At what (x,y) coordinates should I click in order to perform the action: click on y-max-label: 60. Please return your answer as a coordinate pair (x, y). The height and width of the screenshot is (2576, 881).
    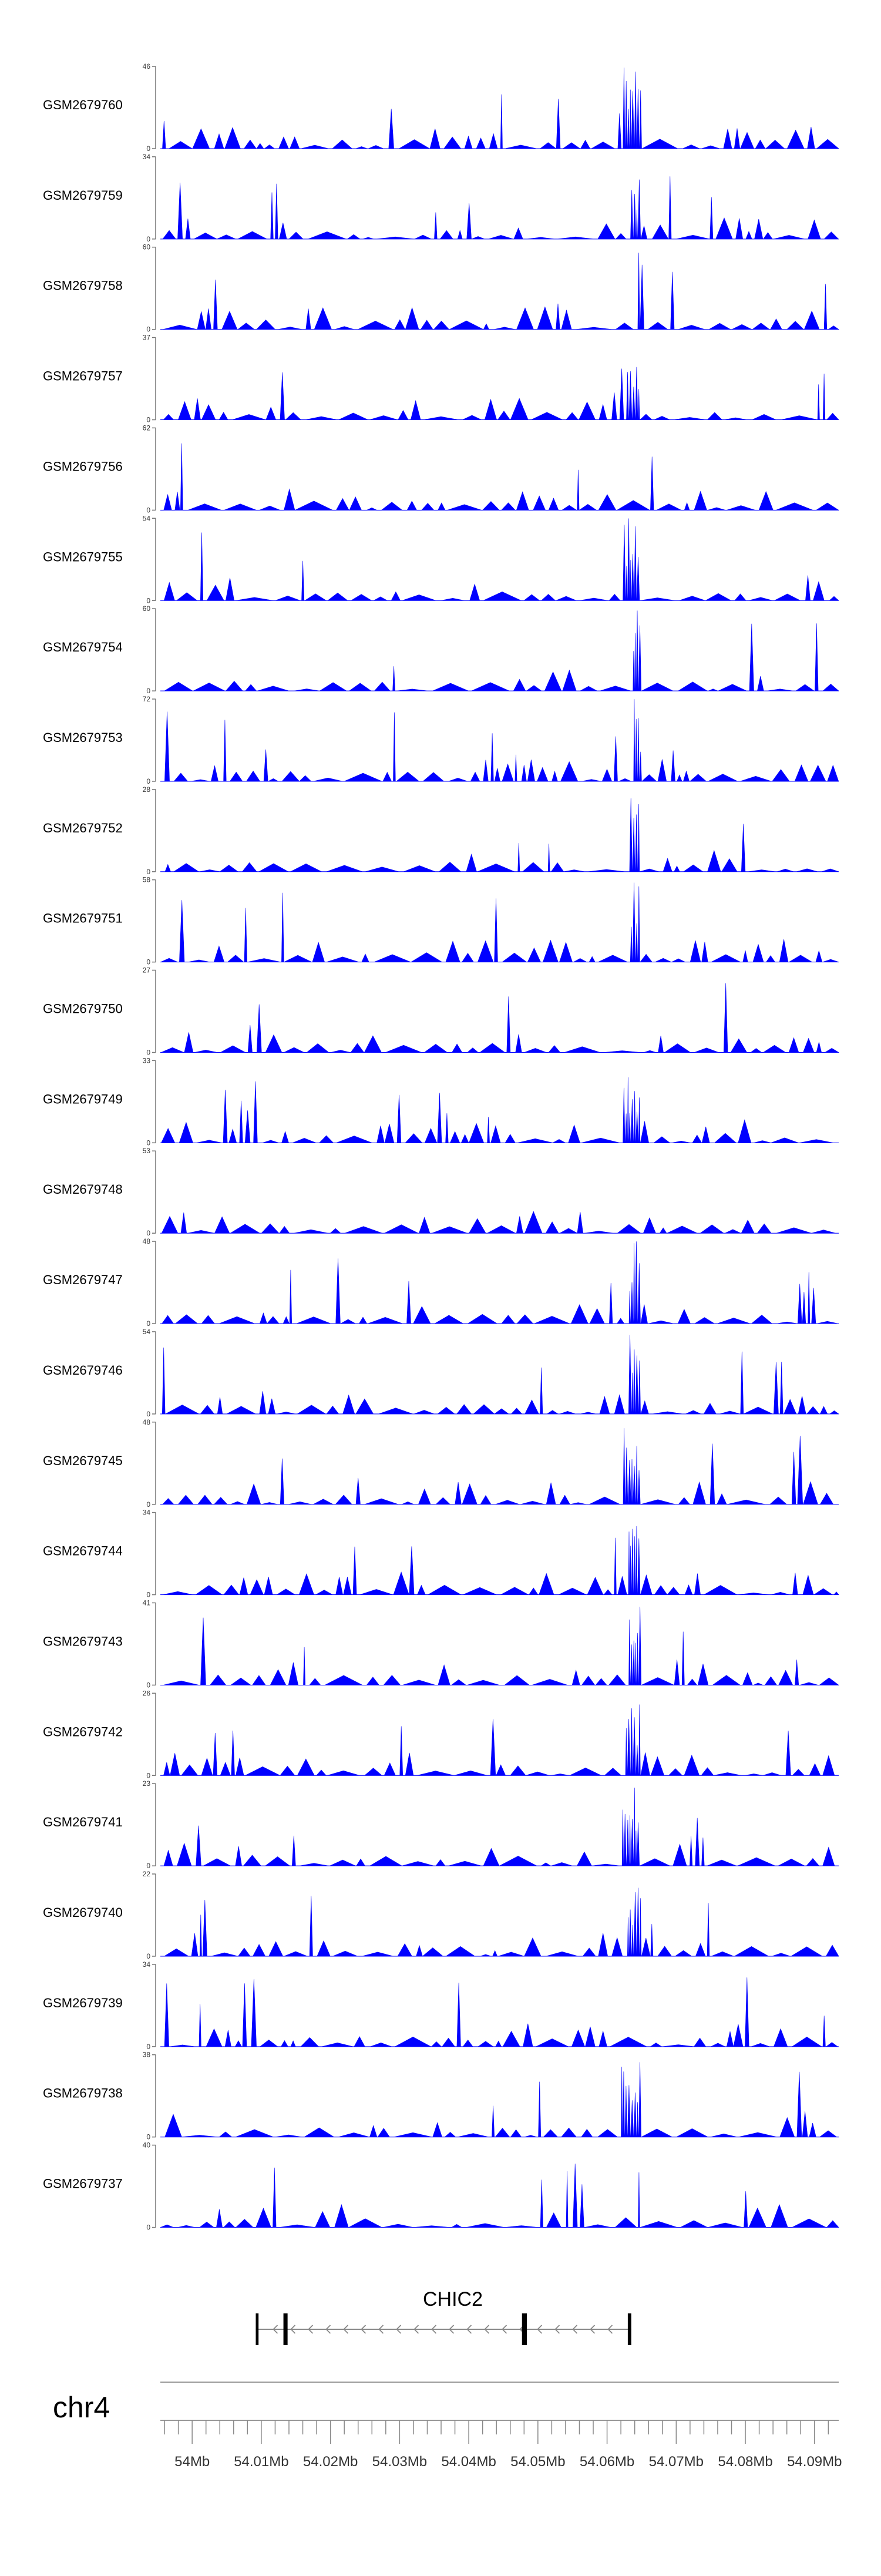
    Looking at the image, I should click on (147, 247).